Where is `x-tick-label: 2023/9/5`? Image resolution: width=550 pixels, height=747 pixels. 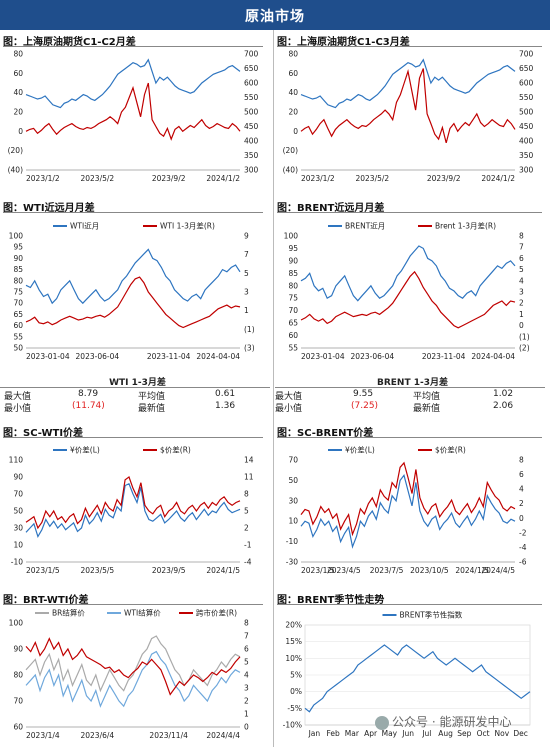 x-tick-label: 2023/9/5 is located at coordinates (169, 570).